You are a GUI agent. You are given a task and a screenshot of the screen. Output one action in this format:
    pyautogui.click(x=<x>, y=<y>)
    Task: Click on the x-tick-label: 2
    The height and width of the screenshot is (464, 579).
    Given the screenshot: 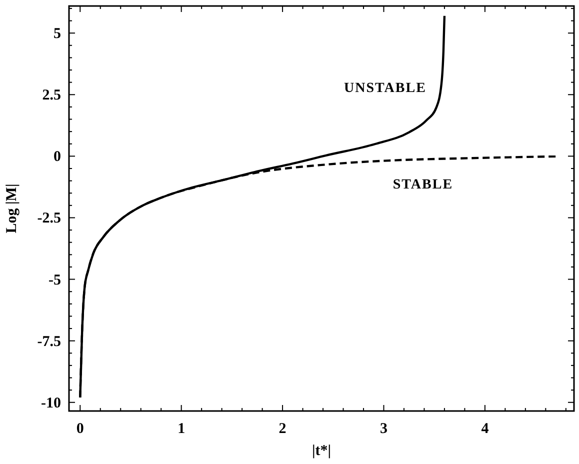 What is the action you would take?
    pyautogui.click(x=282, y=429)
    